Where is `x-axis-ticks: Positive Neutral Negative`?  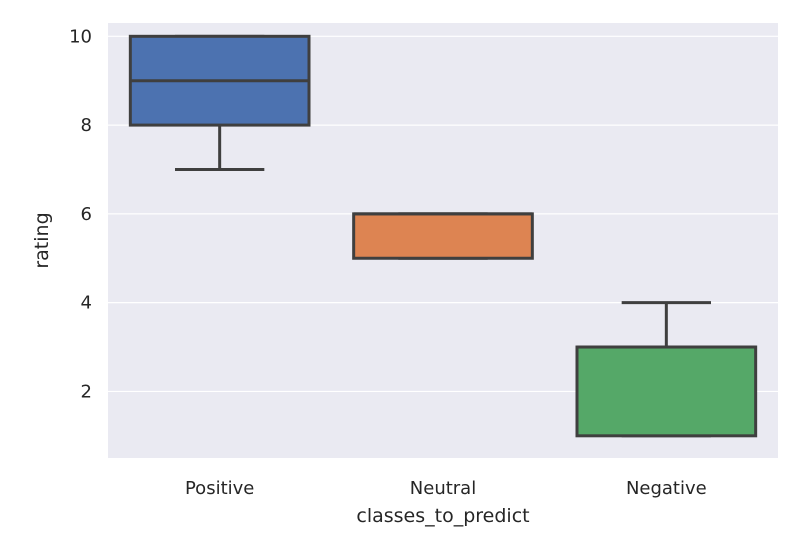
x-axis-ticks: Positive Neutral Negative is located at coordinates (446, 488).